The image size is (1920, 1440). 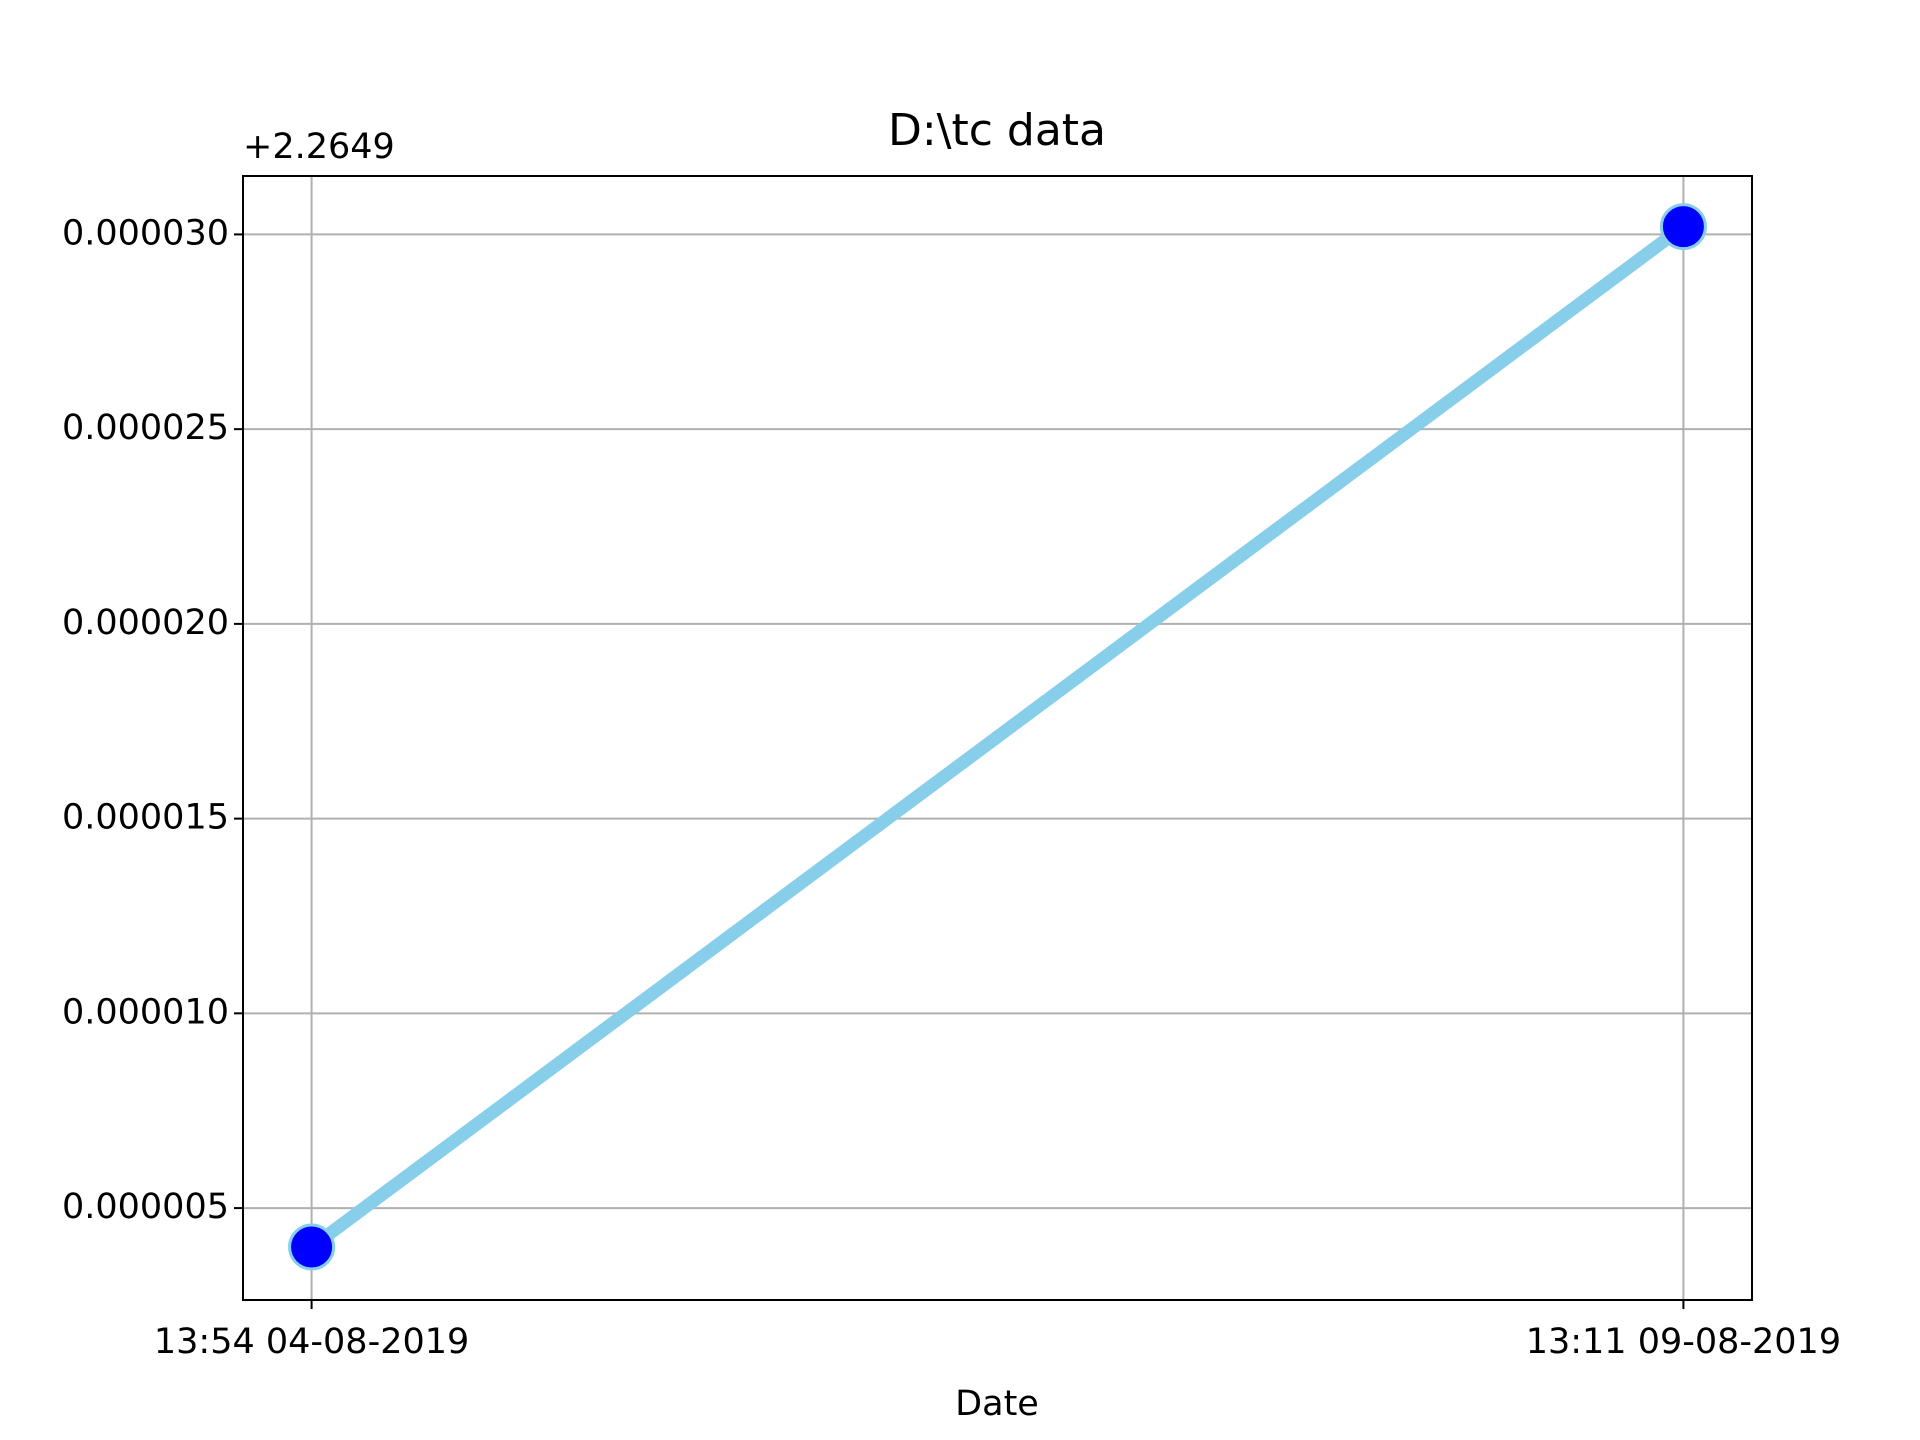 I want to click on y-tick-label: 0.000015, so click(x=145, y=818).